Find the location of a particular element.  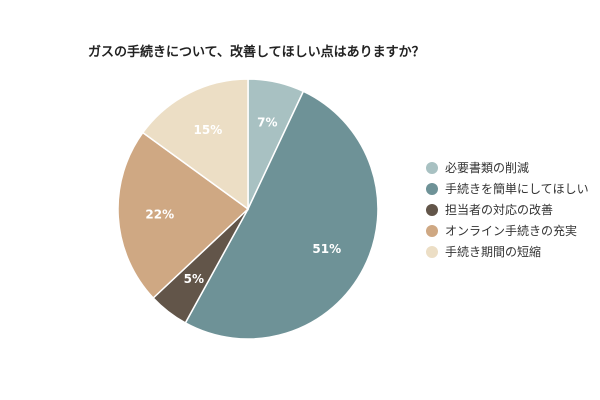

slice-labels: 7% 51% 5% 22% 15% is located at coordinates (243, 201).